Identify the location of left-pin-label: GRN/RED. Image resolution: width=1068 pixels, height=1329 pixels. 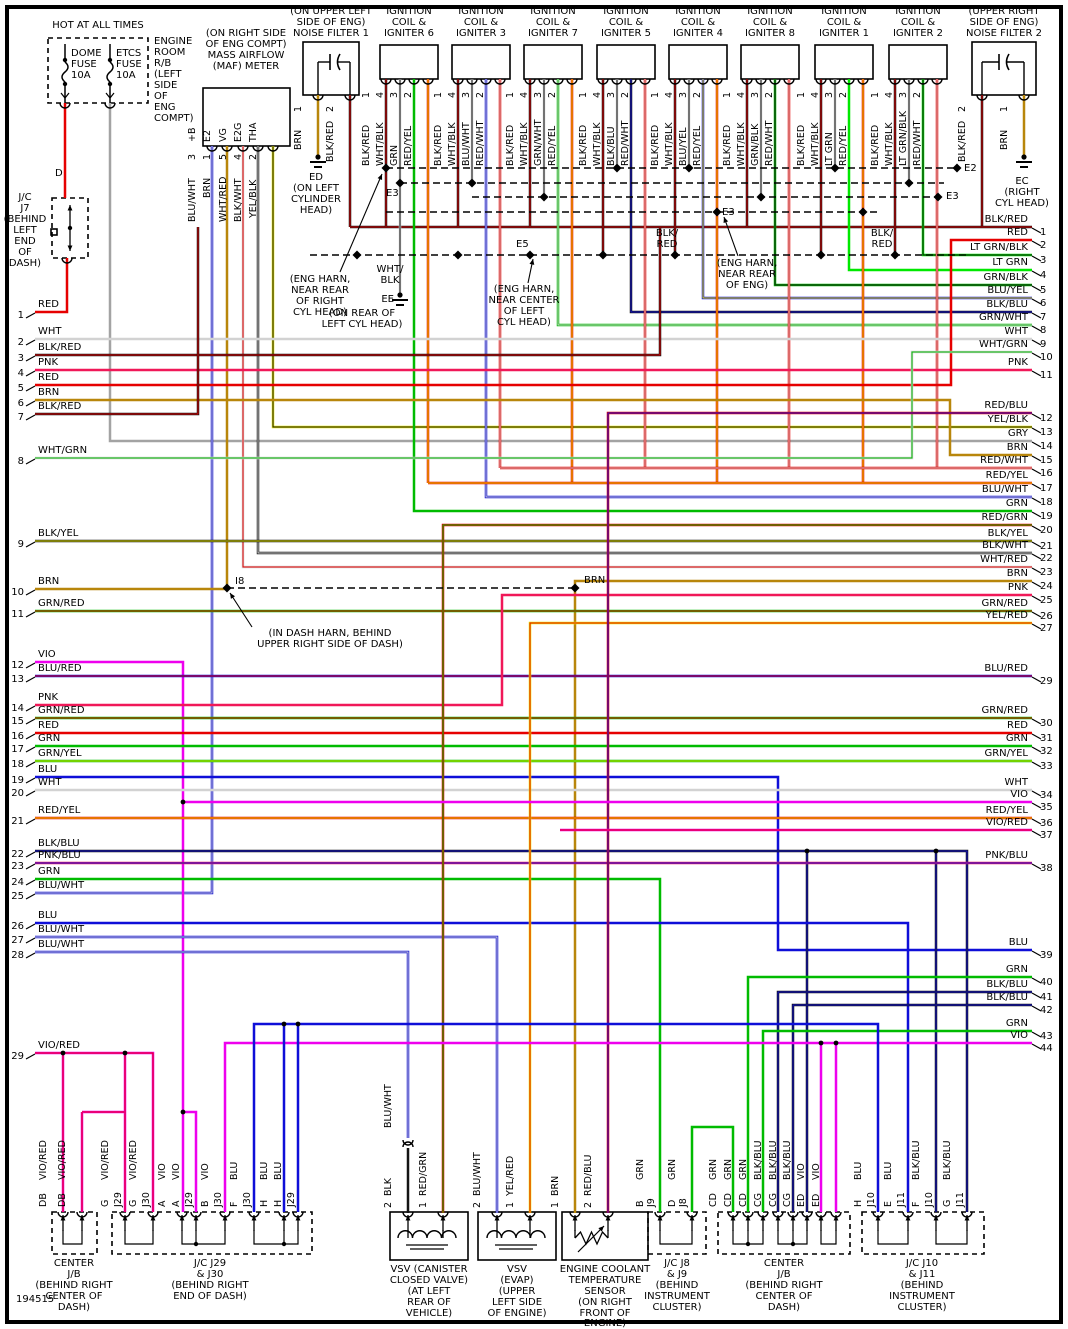
(61, 710).